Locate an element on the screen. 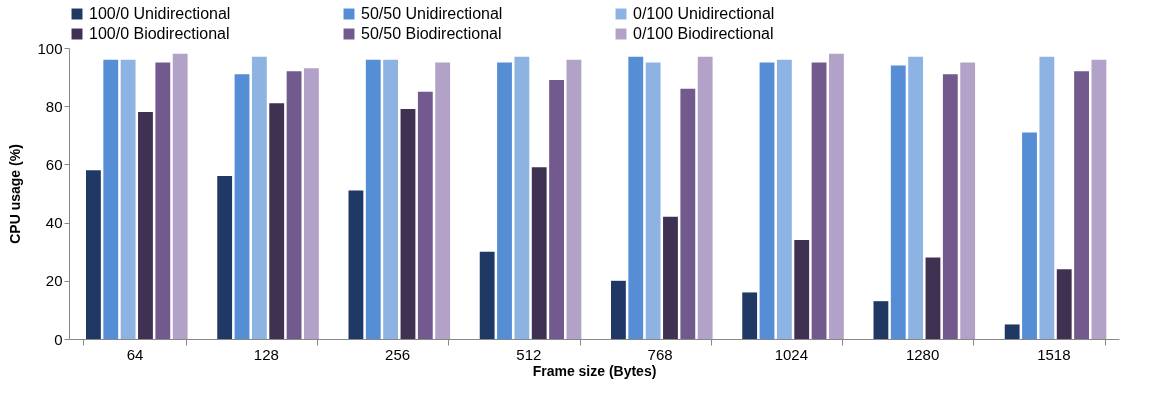  legend-label: 50/50 Unidirectional is located at coordinates (432, 13).